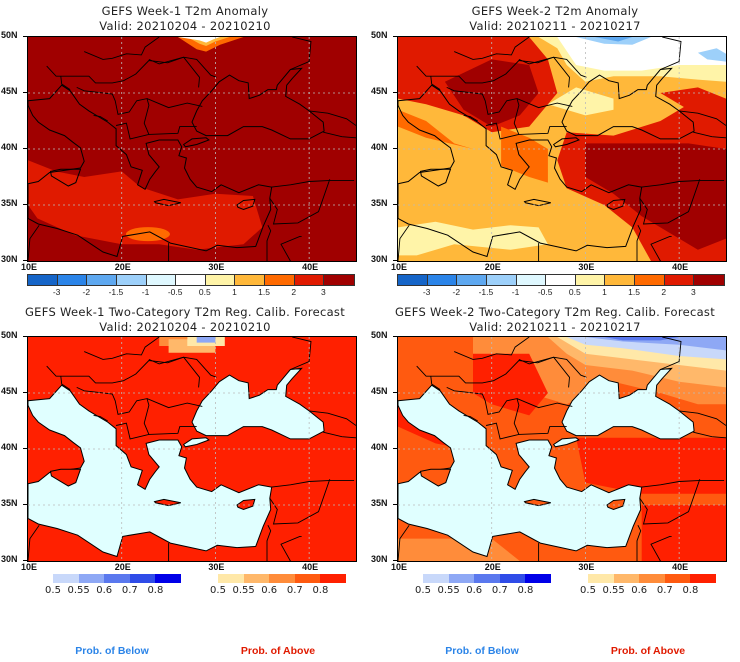 The height and width of the screenshot is (662, 740). What do you see at coordinates (604, 292) in the screenshot?
I see `colorbar-tick-label: 1` at bounding box center [604, 292].